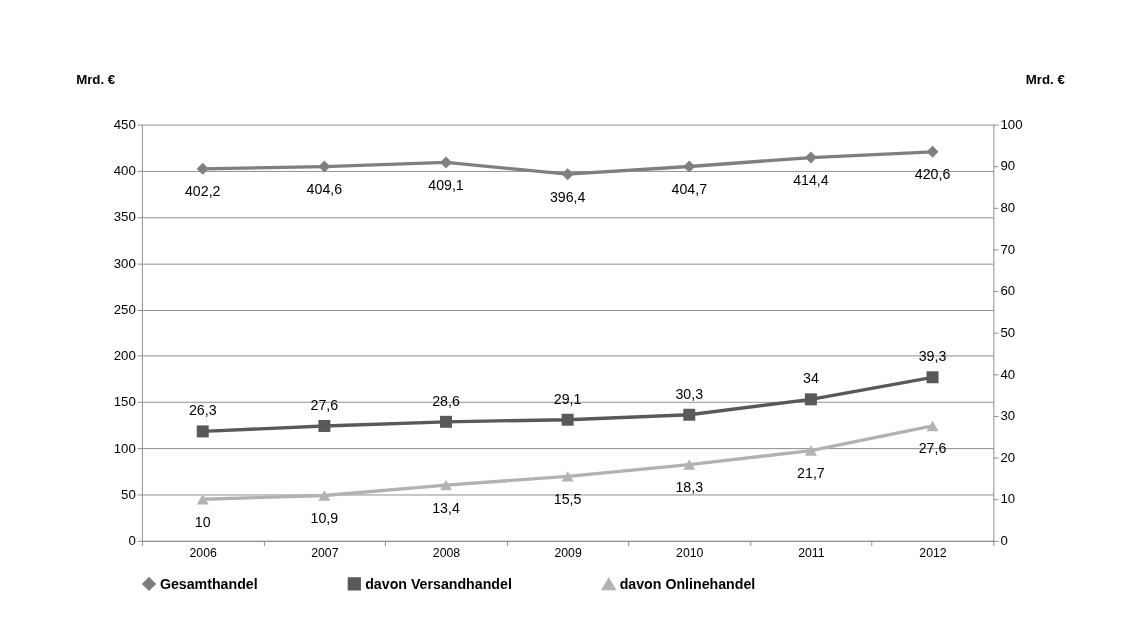 The image size is (1140, 640). I want to click on data-label: 30,3, so click(689, 393).